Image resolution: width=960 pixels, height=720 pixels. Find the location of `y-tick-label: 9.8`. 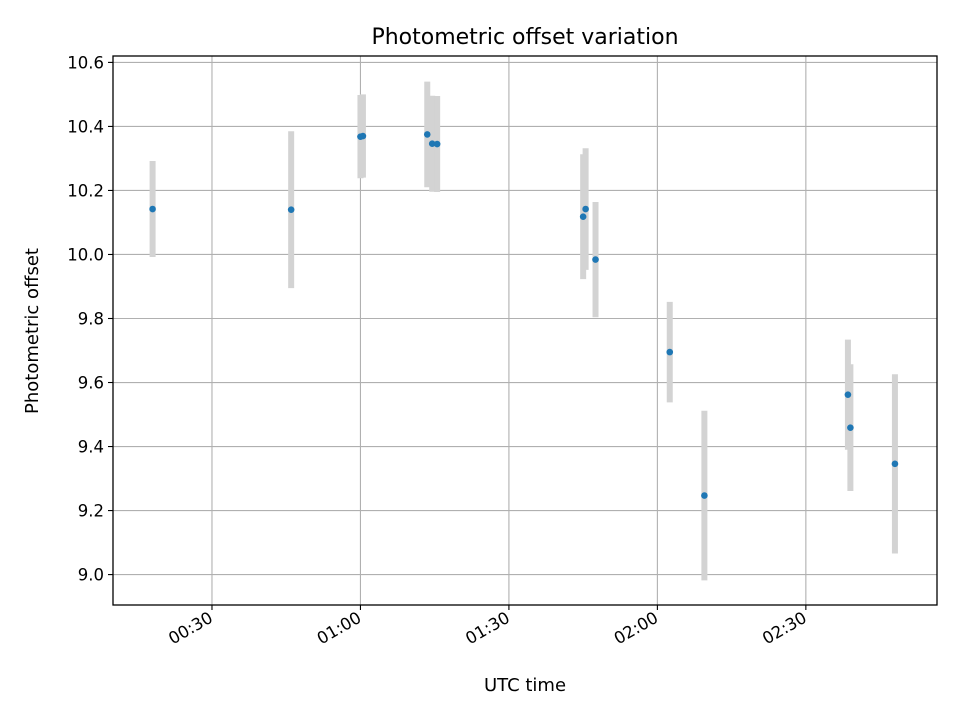

y-tick-label: 9.8 is located at coordinates (91, 318).